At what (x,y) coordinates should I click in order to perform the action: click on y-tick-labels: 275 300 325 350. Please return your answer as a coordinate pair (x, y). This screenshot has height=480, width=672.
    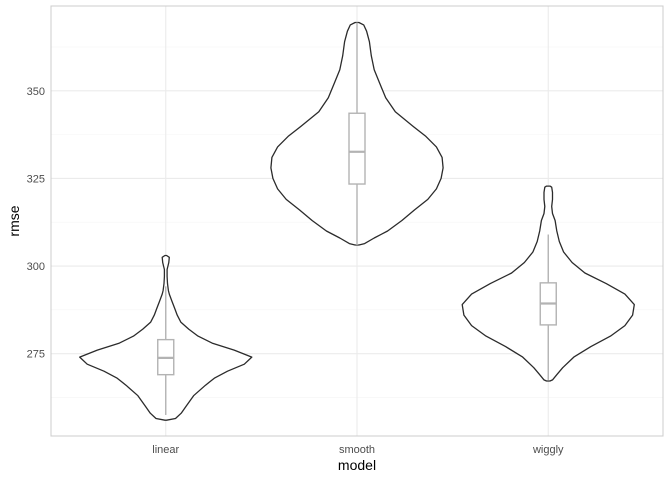
    Looking at the image, I should click on (36, 223).